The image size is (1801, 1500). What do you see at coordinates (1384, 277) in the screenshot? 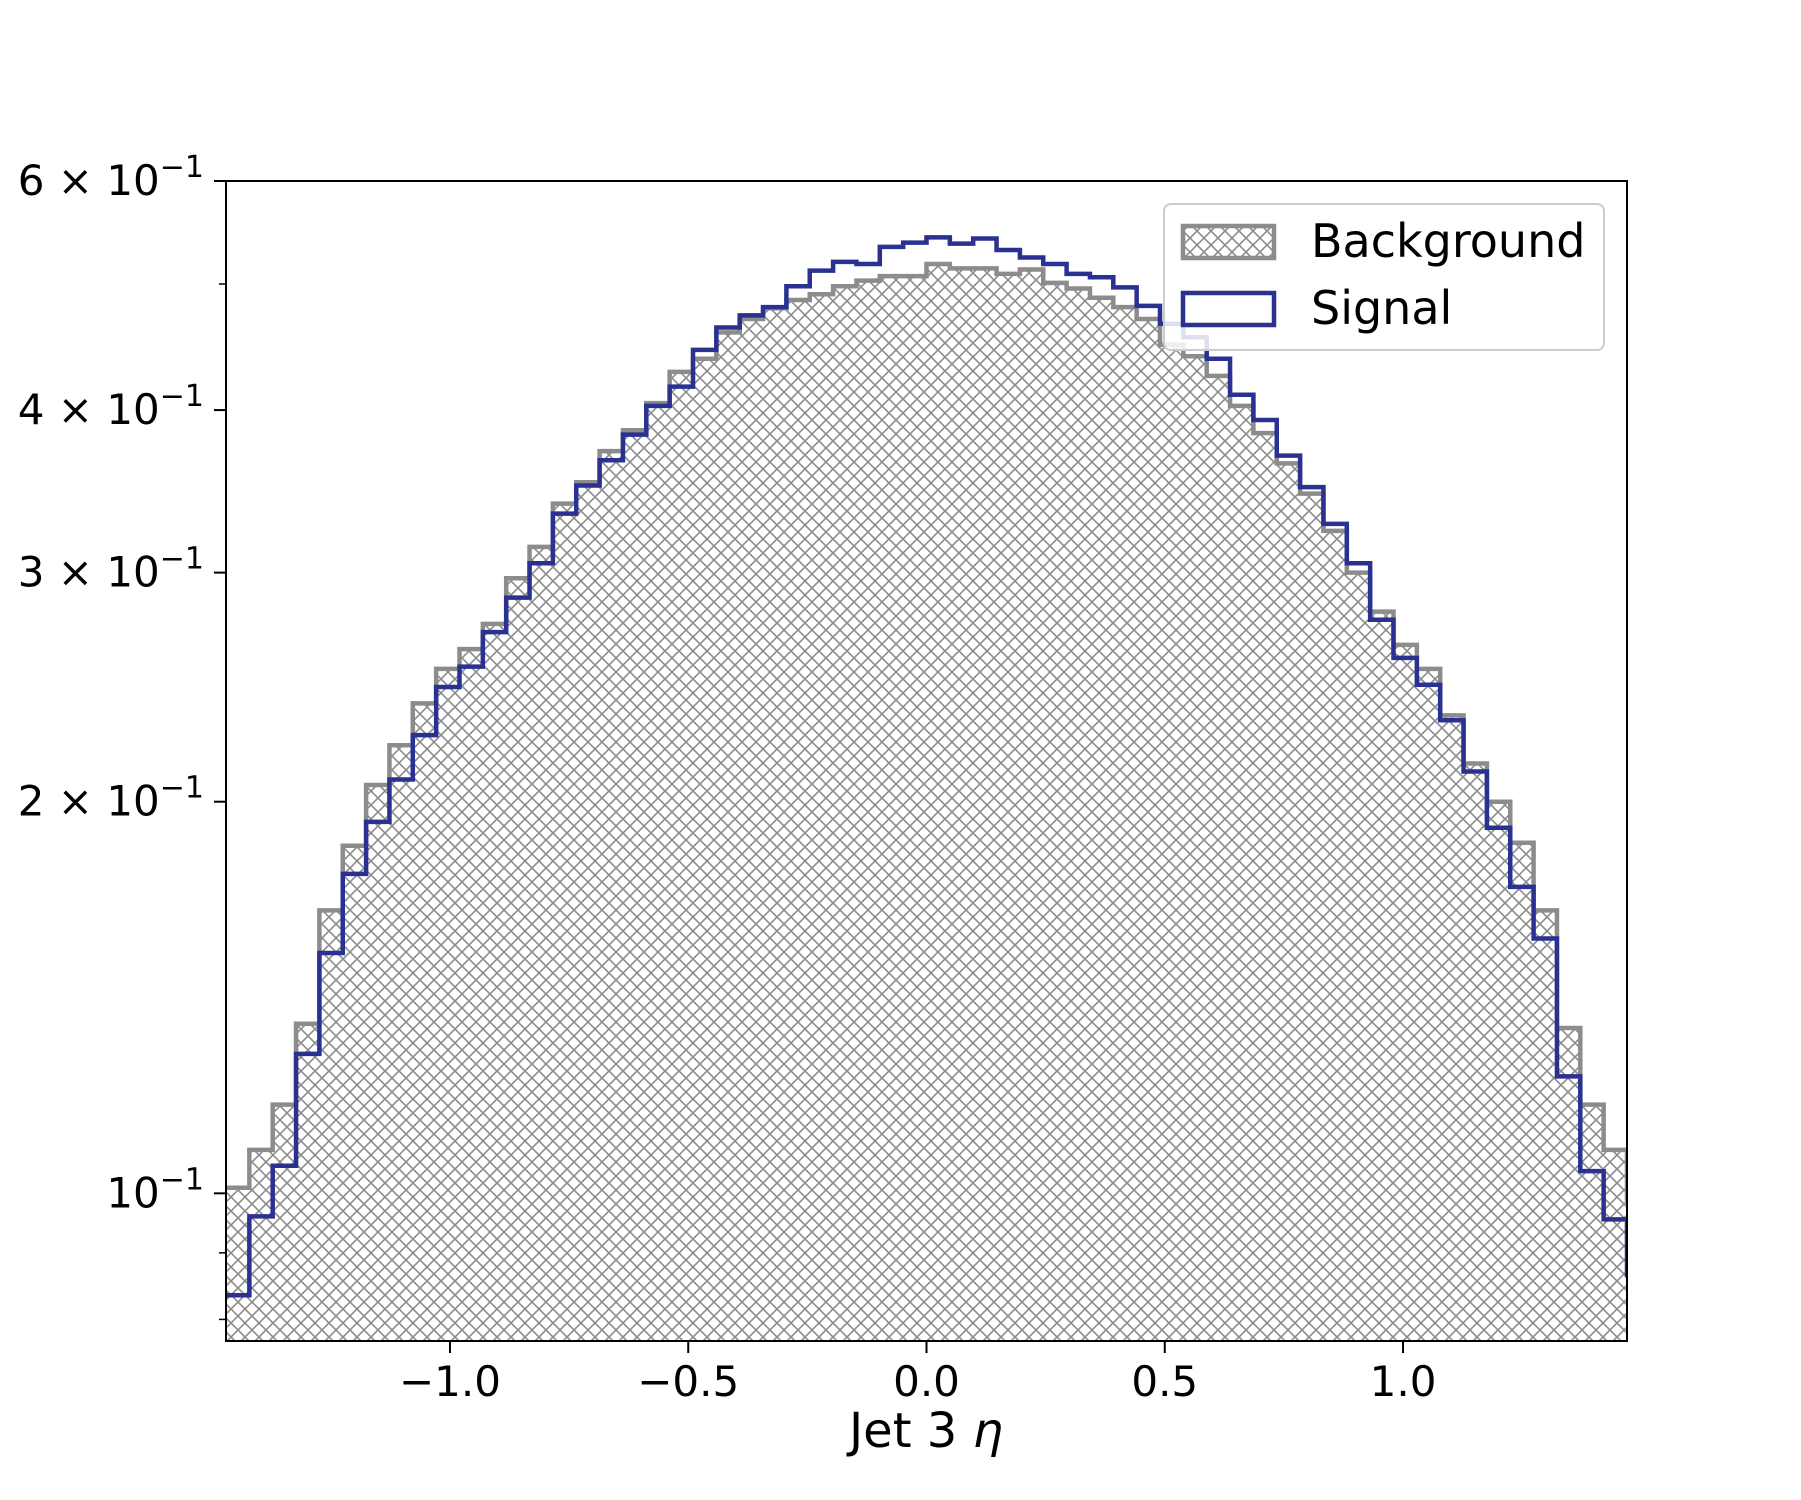
I see `legend: Background Signal` at bounding box center [1384, 277].